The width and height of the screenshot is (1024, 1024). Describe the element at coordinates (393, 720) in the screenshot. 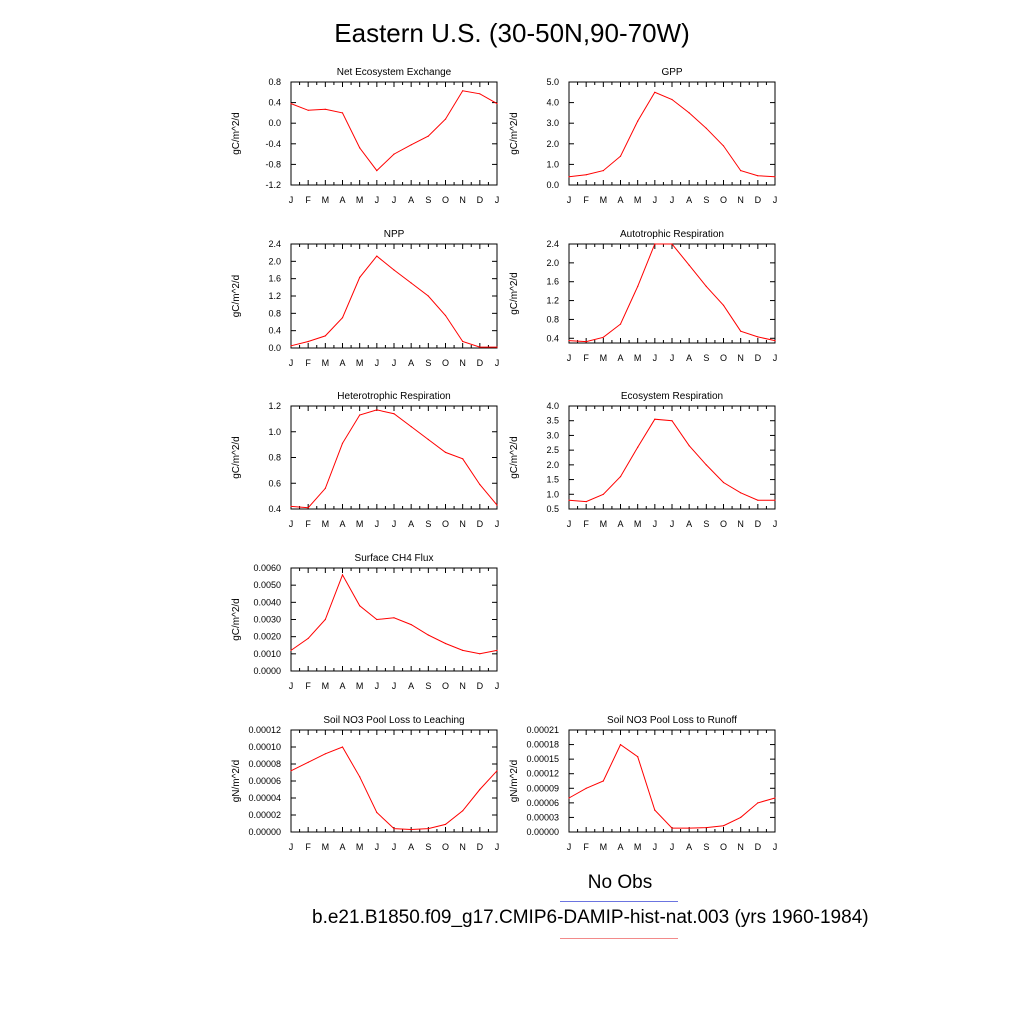

I see `plot-title: Soil NO3 Pool Loss to Leaching` at that location.